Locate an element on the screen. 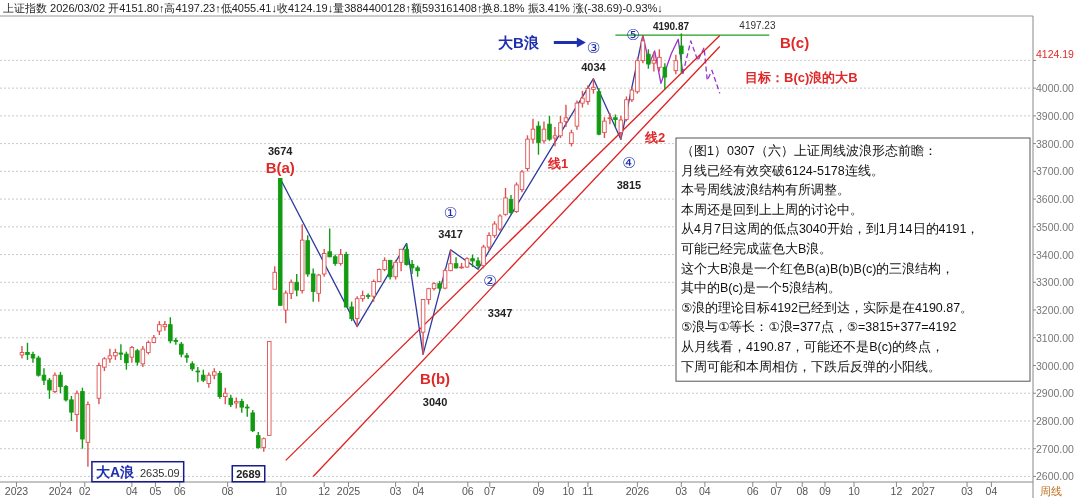 The height and width of the screenshot is (498, 1080). y-tick-label: 3100.00 is located at coordinates (1055, 337).